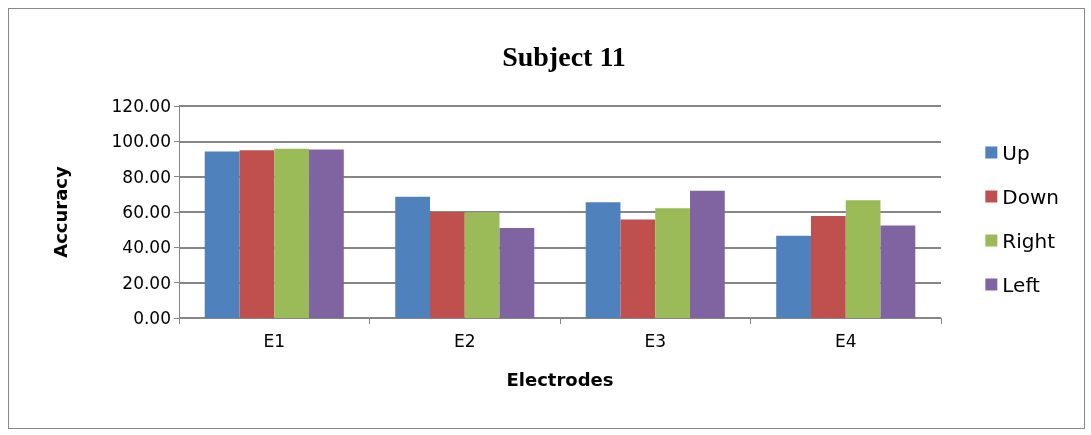 This screenshot has width=1091, height=435. Describe the element at coordinates (274, 340) in the screenshot. I see `x-tick-label: E1` at that location.